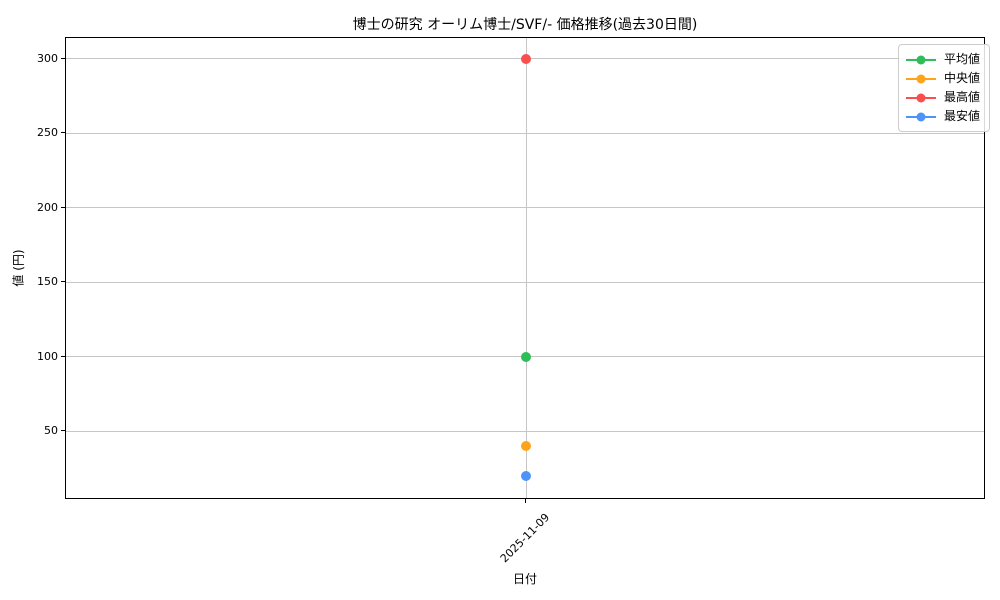 This screenshot has width=1000, height=600. I want to click on y-tick-label: 150, so click(47, 282).